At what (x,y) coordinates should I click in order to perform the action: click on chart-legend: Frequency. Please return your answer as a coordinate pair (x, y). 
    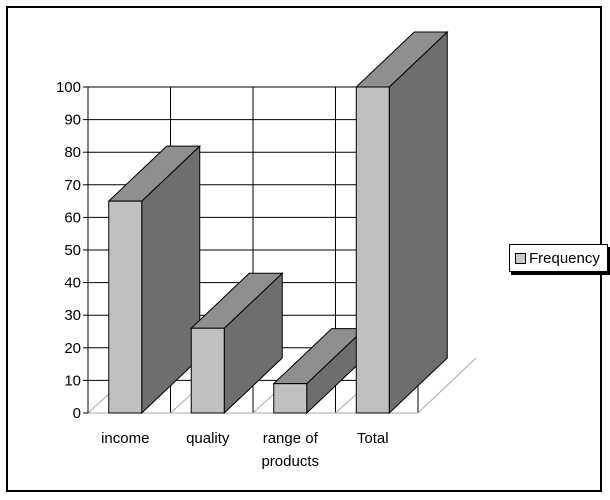
    Looking at the image, I should click on (558, 258).